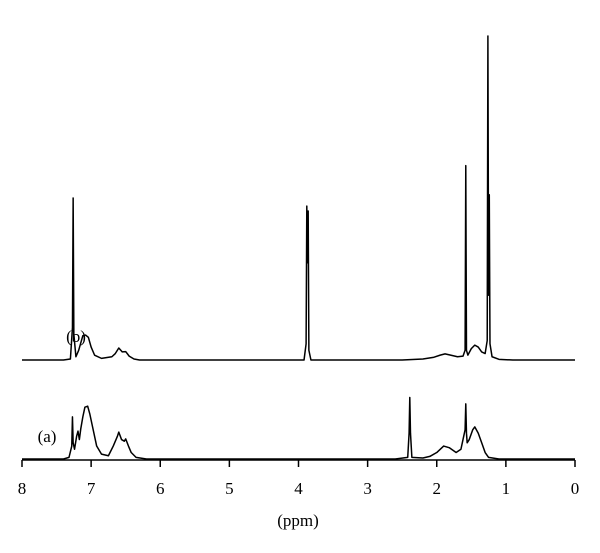 The width and height of the screenshot is (600, 553). I want to click on trace-label: (a), so click(47, 436).